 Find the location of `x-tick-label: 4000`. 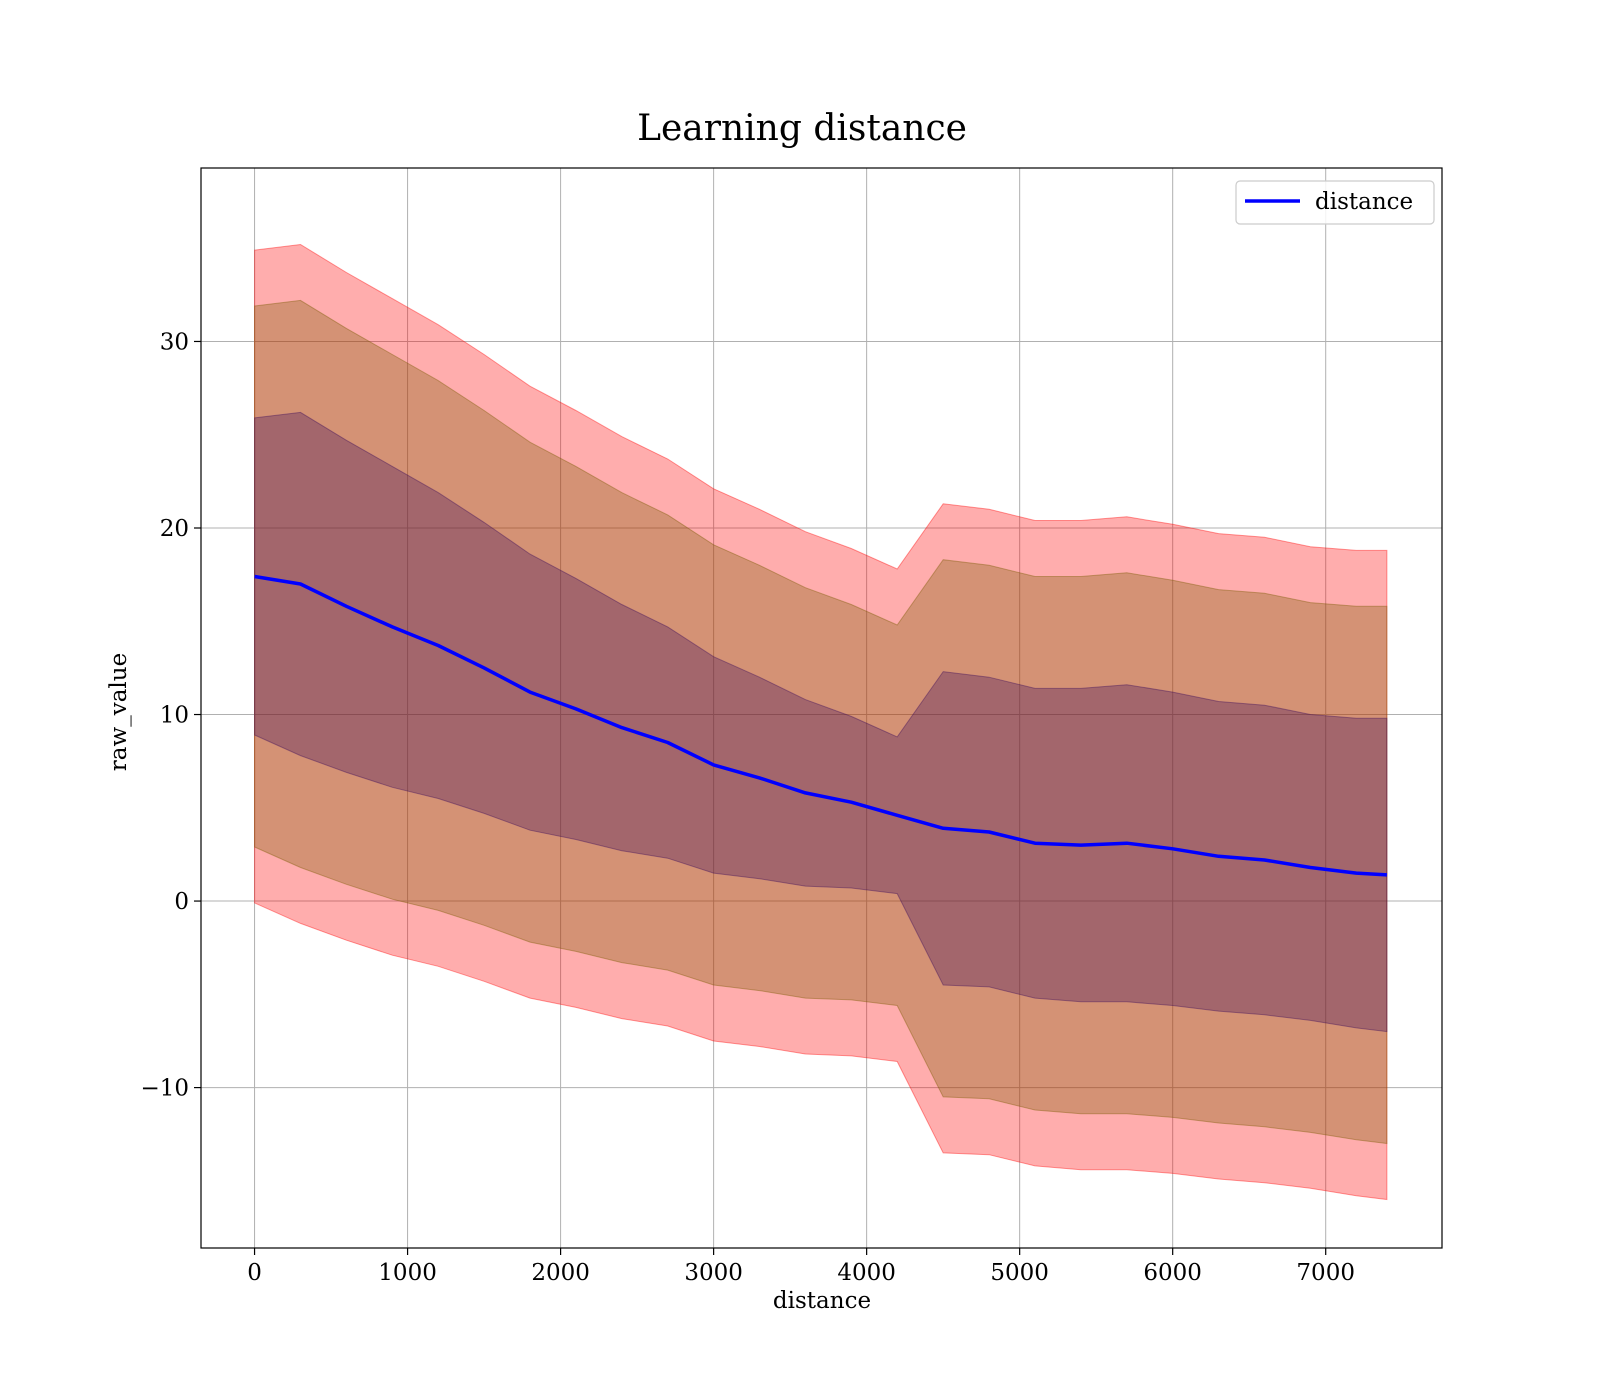

x-tick-label: 4000 is located at coordinates (866, 1273).